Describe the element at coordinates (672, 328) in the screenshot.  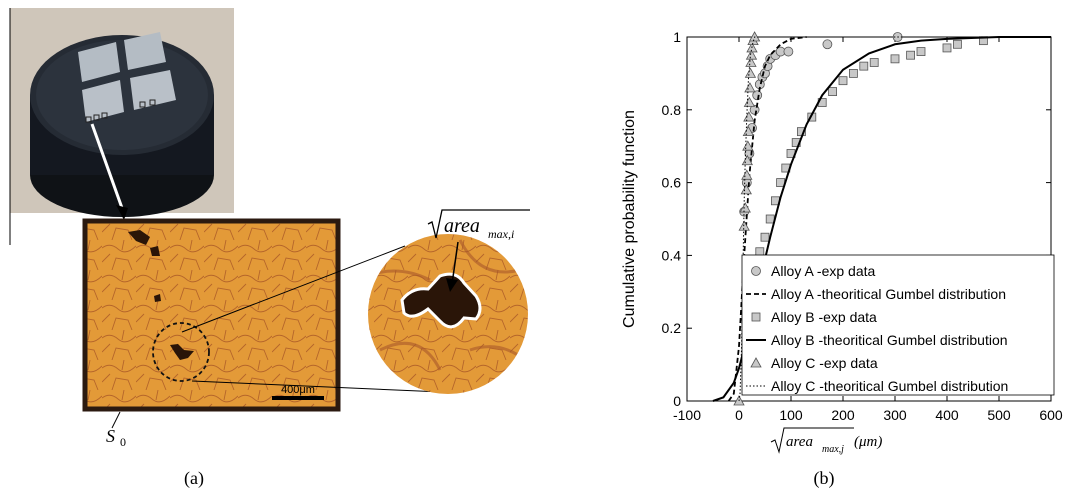
I see `y-tick-label: 0.2` at that location.